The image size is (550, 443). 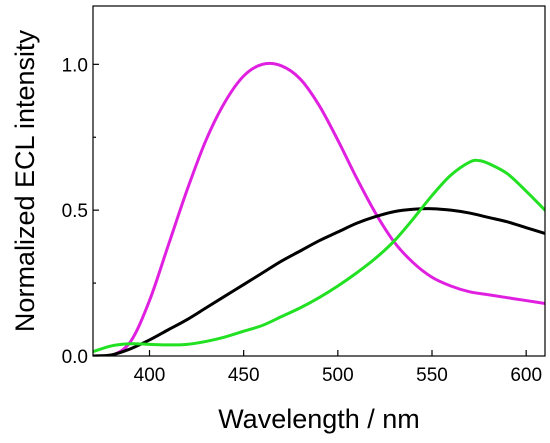 I want to click on x-axis-title: Wavelength / nm, so click(x=319, y=419).